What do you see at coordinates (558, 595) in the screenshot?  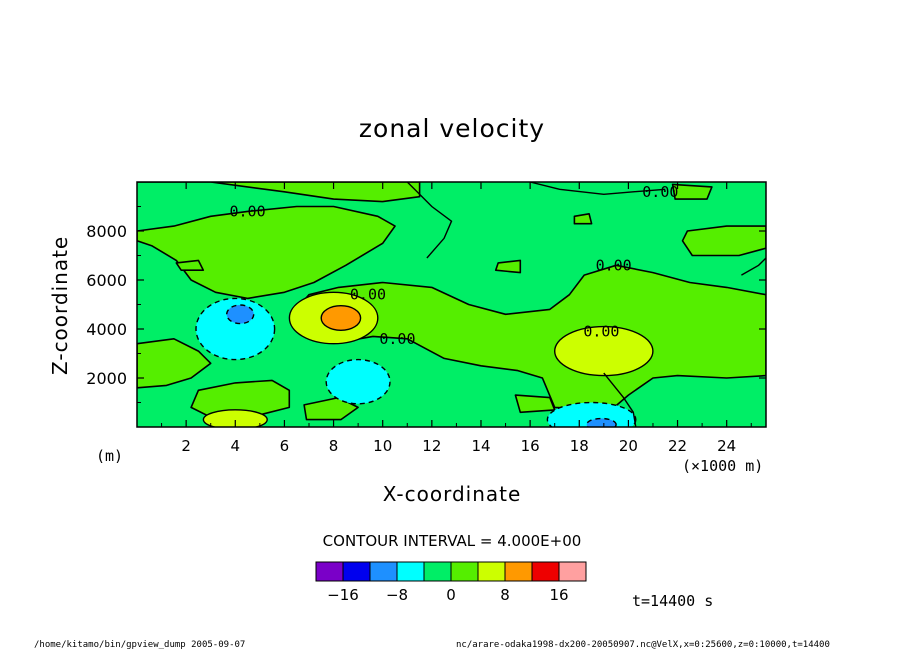 I see `colorbar-tick-label-5: 16` at bounding box center [558, 595].